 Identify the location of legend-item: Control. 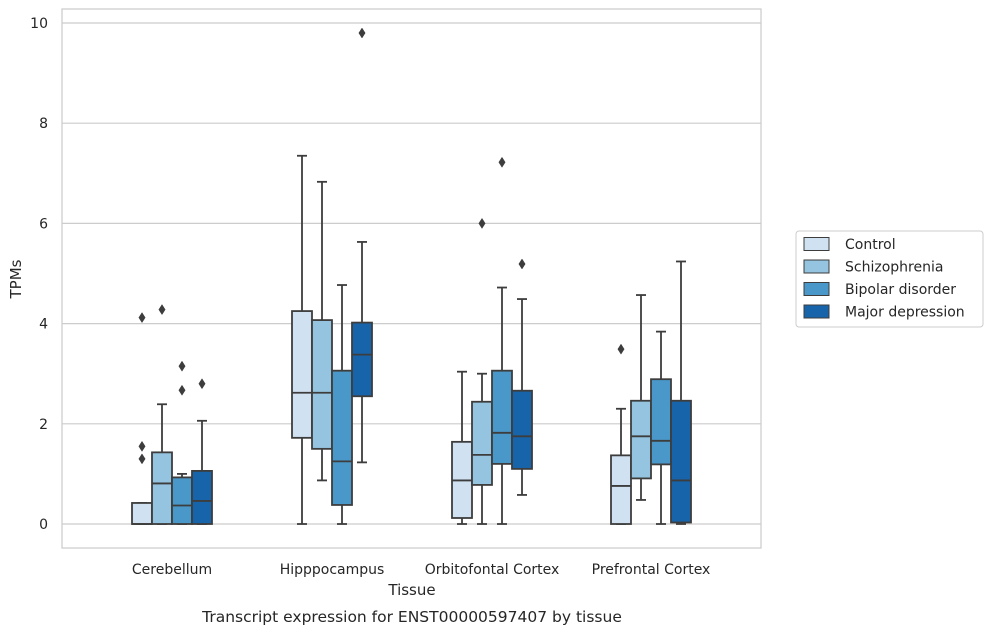
(849, 245).